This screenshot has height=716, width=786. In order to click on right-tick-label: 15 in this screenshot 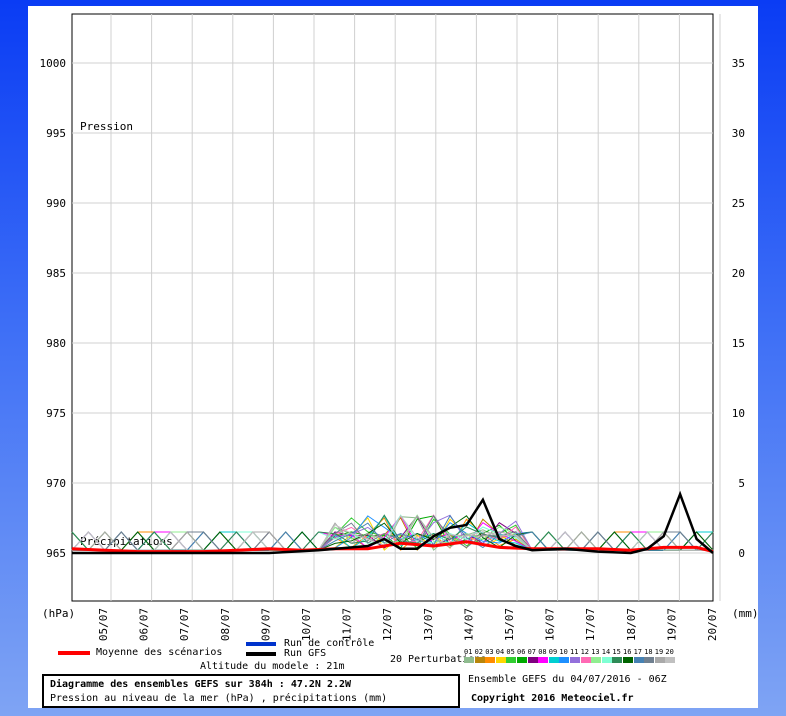, I will do `click(738, 343)`.